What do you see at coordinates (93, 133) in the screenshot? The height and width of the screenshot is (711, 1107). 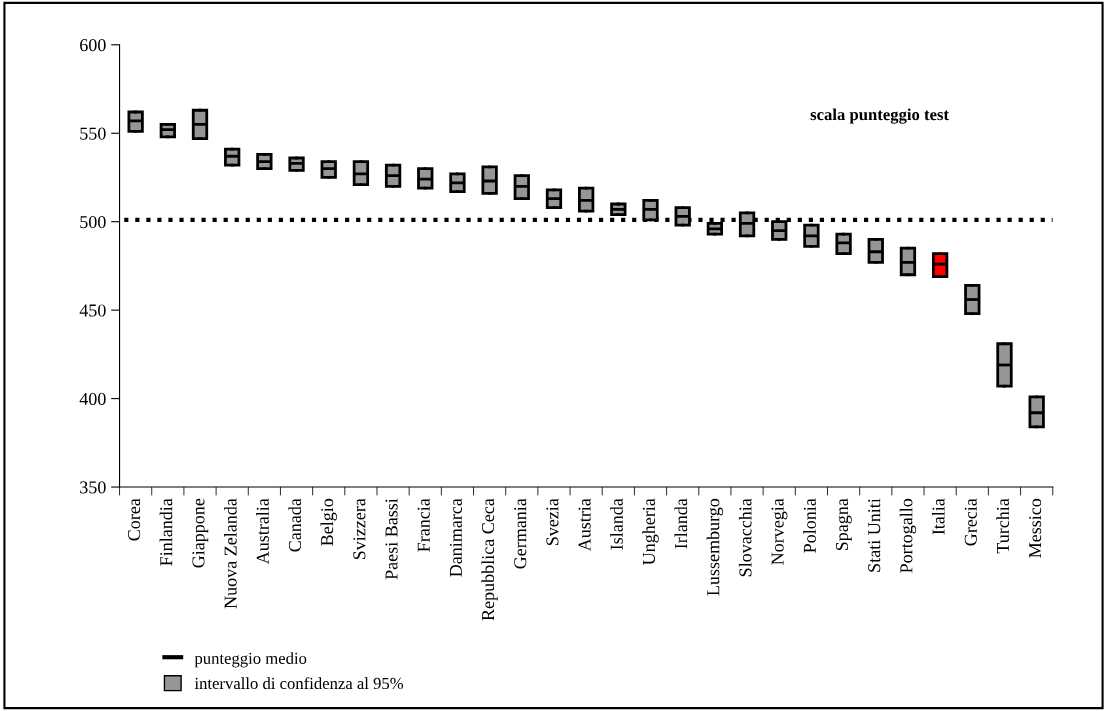 I see `y-tick-label: 550` at bounding box center [93, 133].